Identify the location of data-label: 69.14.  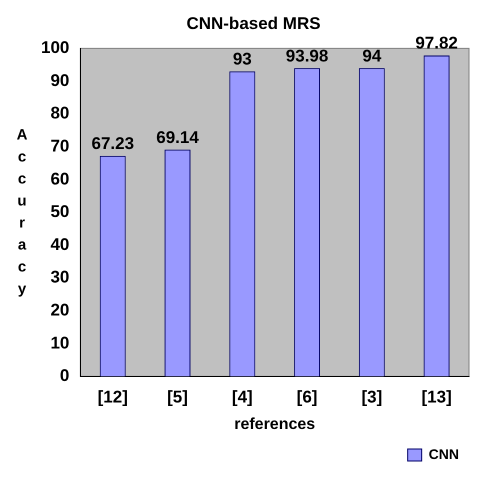
(178, 137).